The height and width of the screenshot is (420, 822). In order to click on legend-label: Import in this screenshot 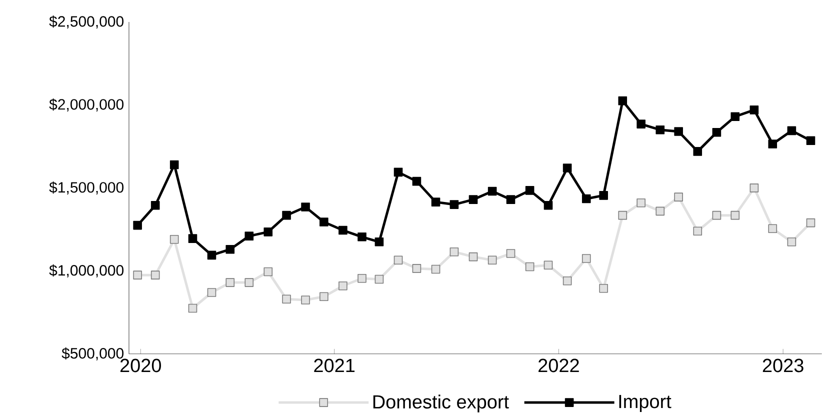, I will do `click(645, 403)`.